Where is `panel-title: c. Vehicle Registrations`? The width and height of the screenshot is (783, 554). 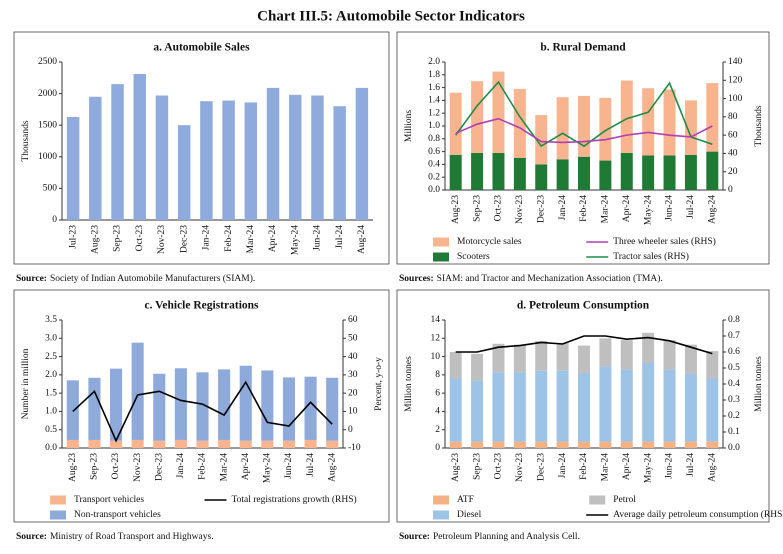 panel-title: c. Vehicle Registrations is located at coordinates (201, 306).